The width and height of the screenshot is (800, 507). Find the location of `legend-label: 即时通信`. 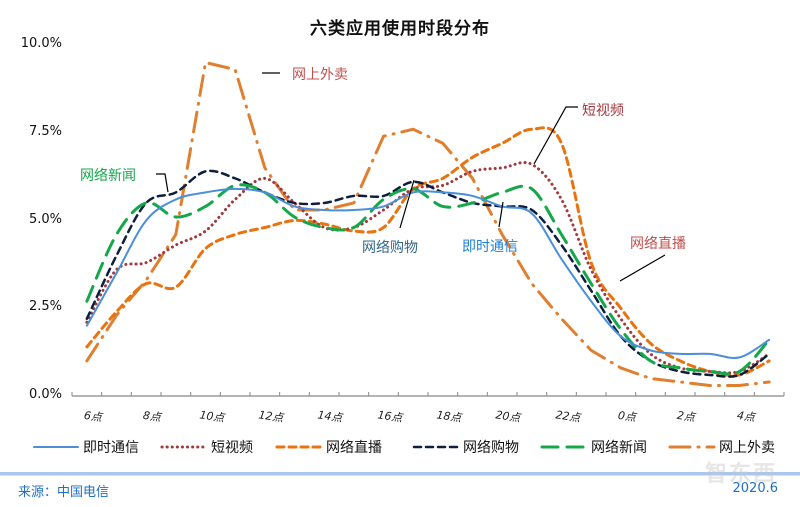

legend-label: 即时通信 is located at coordinates (111, 448).